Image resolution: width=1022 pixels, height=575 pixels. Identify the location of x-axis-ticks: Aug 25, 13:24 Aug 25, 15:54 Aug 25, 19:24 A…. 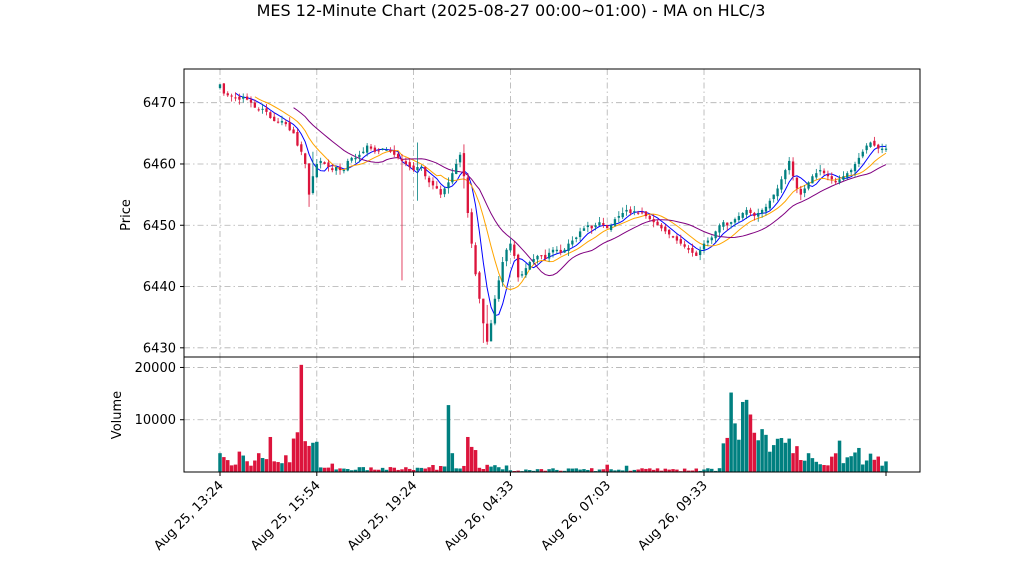
(519, 513).